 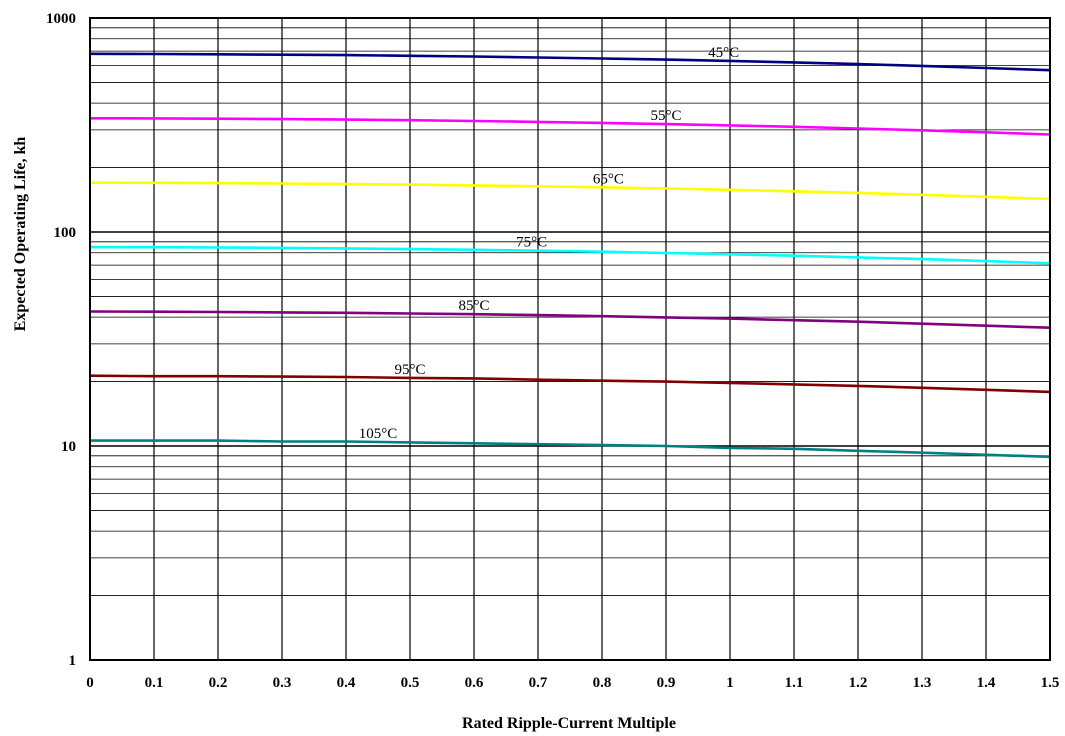 What do you see at coordinates (538, 683) in the screenshot?
I see `x-tick-label: 0.7` at bounding box center [538, 683].